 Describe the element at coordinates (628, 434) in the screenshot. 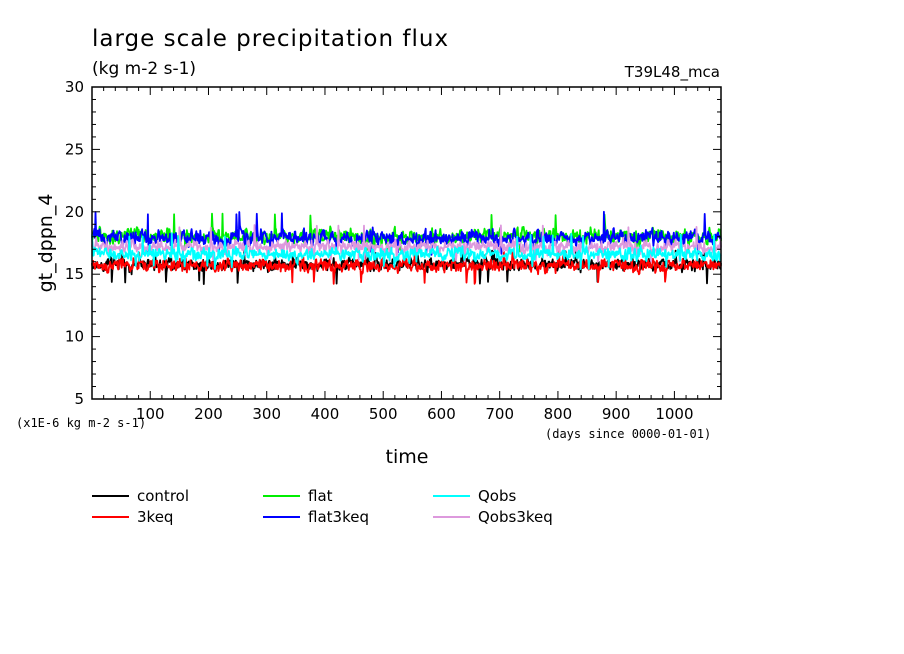

I see `x-units-note: (days since 0000-01-01)` at that location.